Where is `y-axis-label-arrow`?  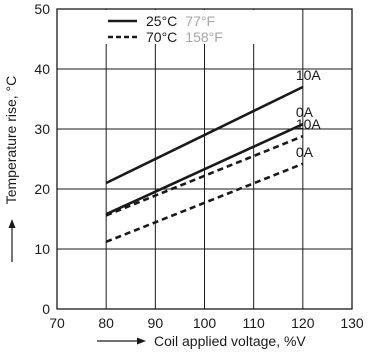 y-axis-label-arrow is located at coordinates (12, 240).